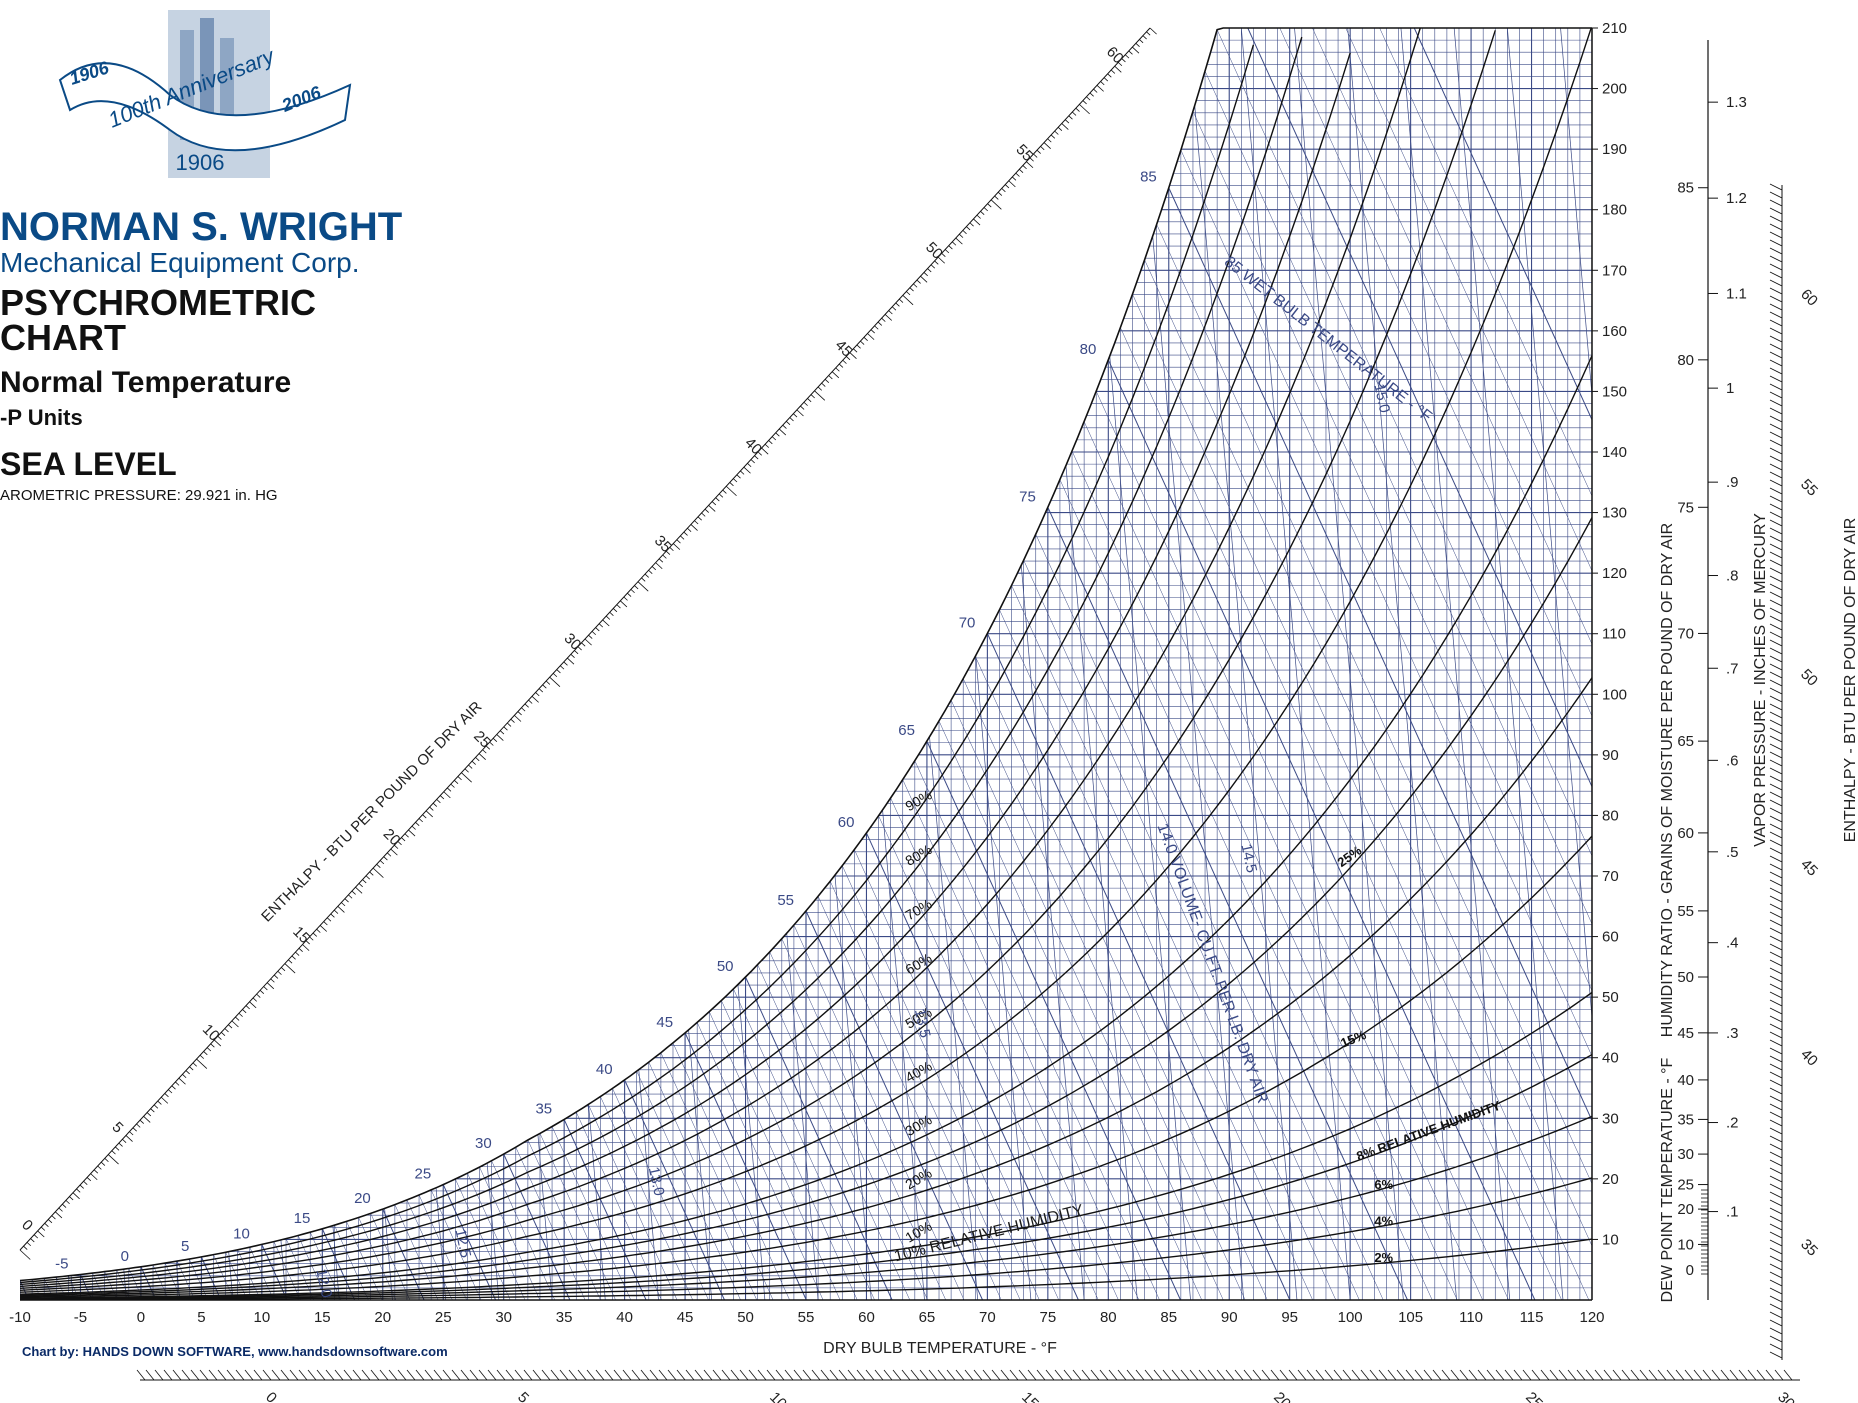 This screenshot has width=1858, height=1403. Describe the element at coordinates (88, 464) in the screenshot. I see `chart-altitude: SEA LEVEL` at that location.